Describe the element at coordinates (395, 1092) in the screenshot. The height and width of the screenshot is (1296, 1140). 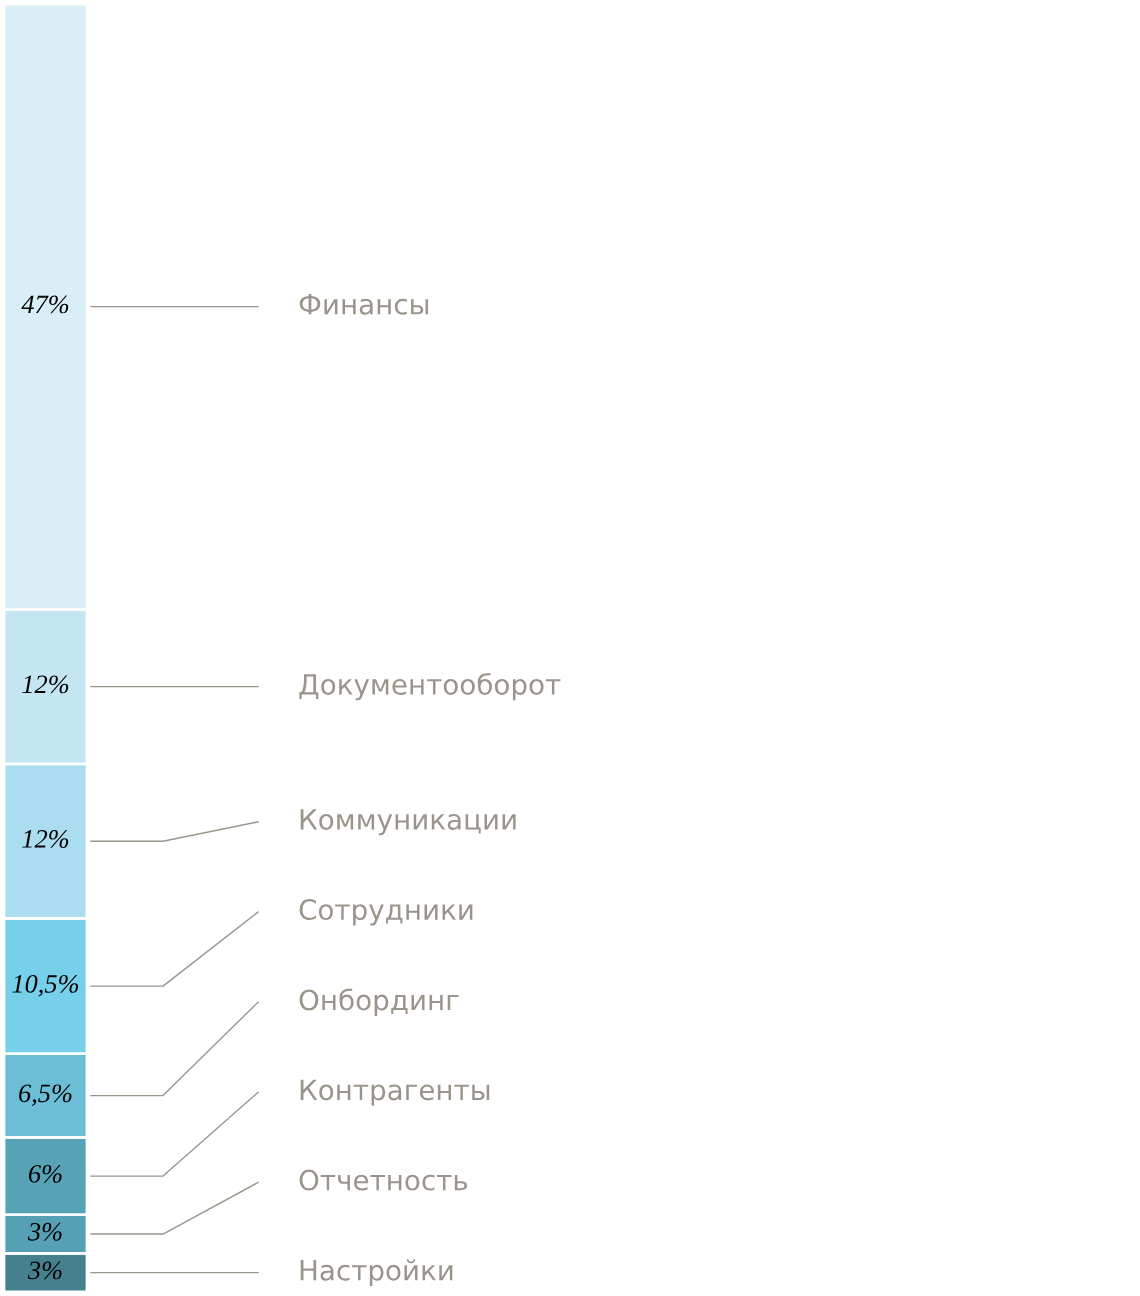
I see `text: Контрагенты` at that location.